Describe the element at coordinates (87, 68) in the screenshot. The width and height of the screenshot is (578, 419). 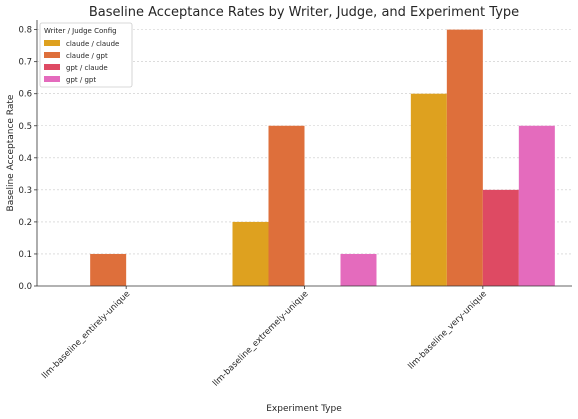
I see `legend-label: gpt / claude` at that location.